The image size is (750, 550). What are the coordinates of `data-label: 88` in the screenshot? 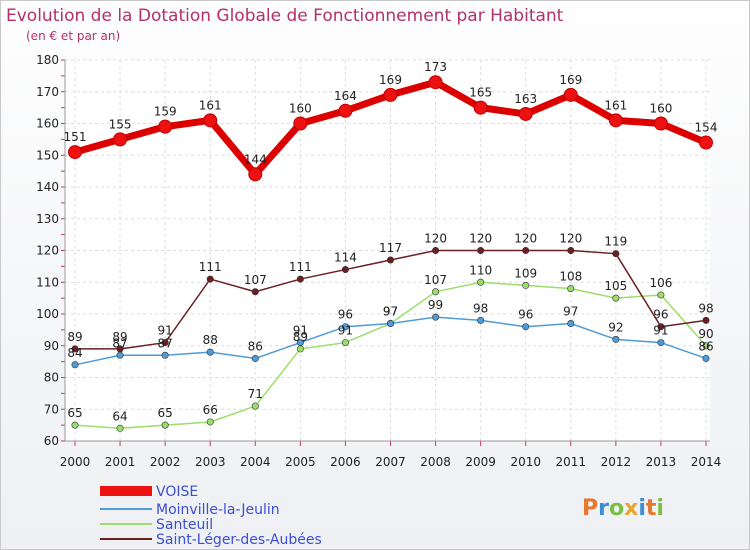 It's located at (210, 340).